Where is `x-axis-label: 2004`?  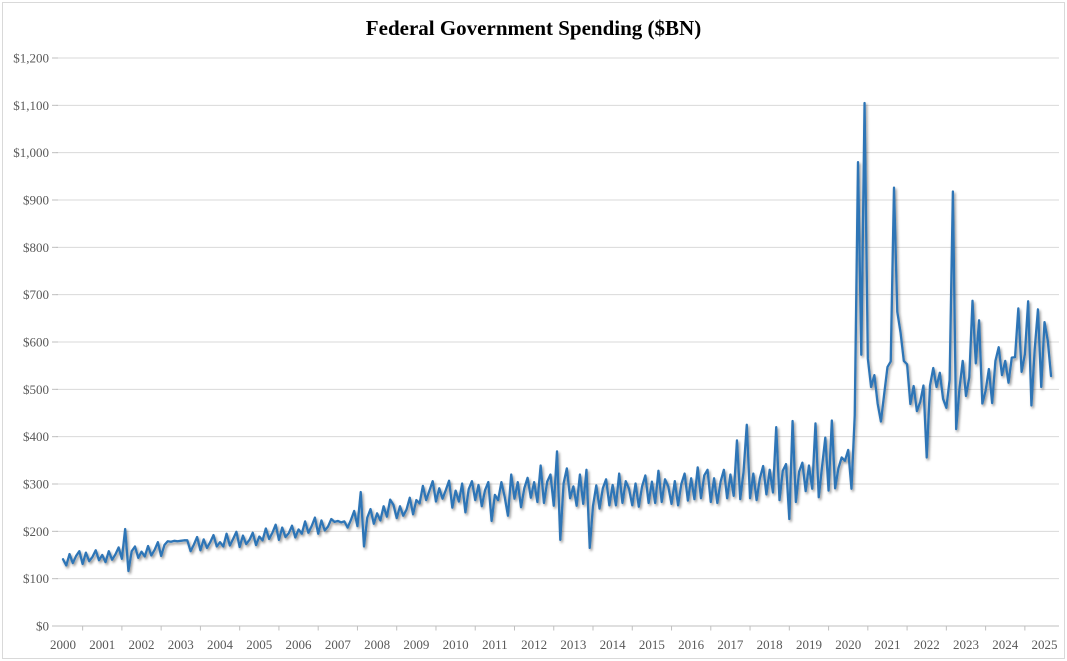 x-axis-label: 2004 is located at coordinates (220, 644).